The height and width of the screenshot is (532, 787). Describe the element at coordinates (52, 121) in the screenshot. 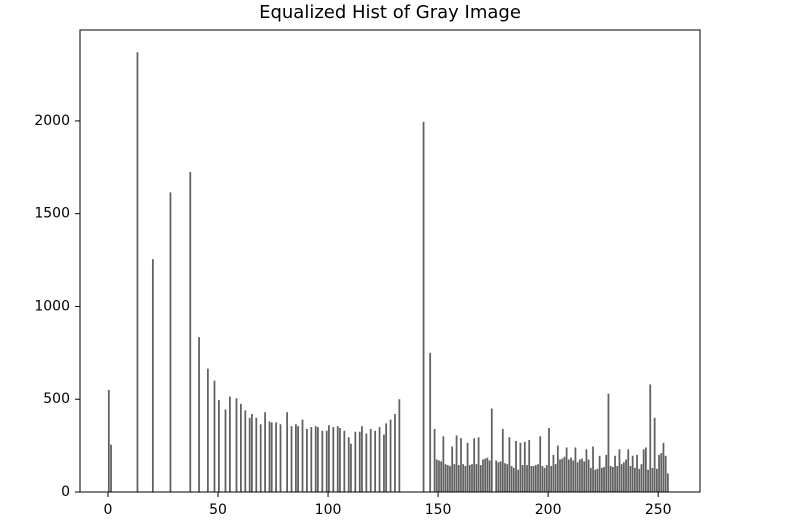

I see `y-tick-label: 2000` at that location.